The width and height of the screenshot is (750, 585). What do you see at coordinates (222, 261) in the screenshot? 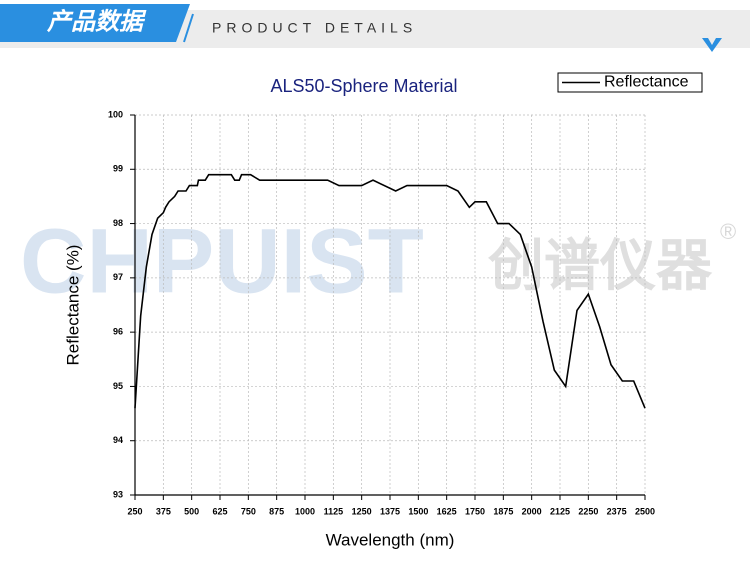
I see `watermark-brand: CHPUIST` at bounding box center [222, 261].